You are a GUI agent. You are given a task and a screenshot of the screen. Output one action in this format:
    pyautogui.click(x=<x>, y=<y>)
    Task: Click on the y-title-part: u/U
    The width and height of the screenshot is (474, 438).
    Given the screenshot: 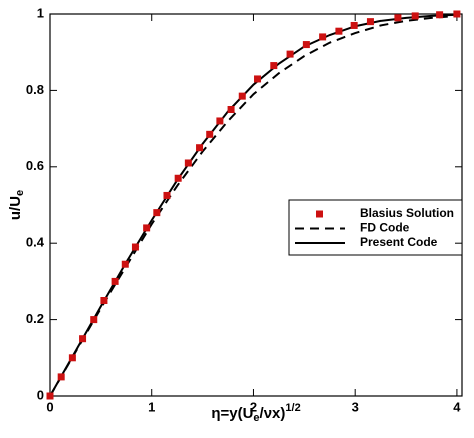 What is the action you would take?
    pyautogui.click(x=15, y=208)
    